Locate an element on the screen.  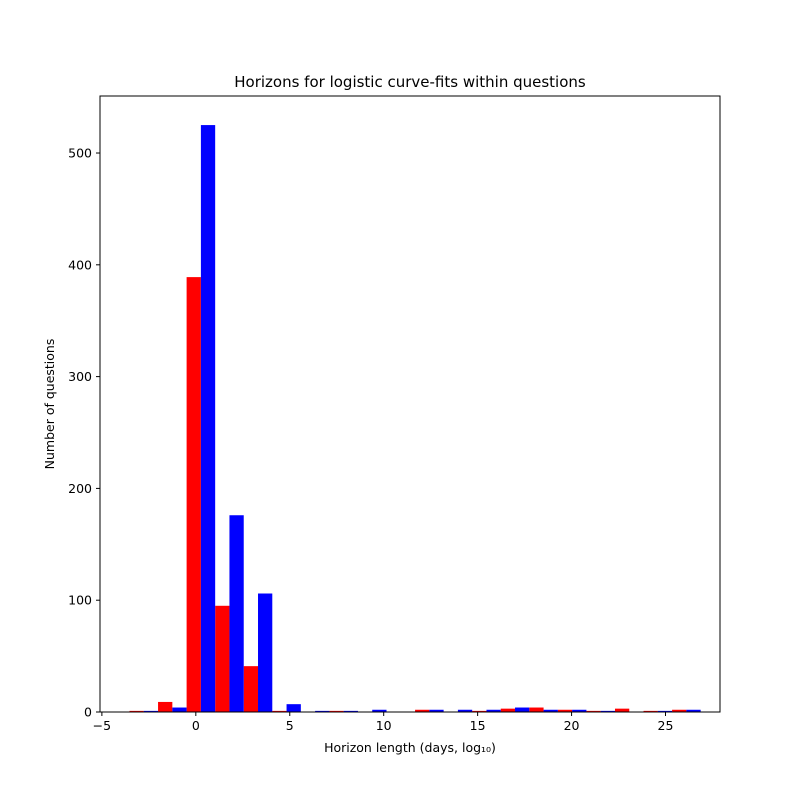
x-tick-label: 20 is located at coordinates (572, 725).